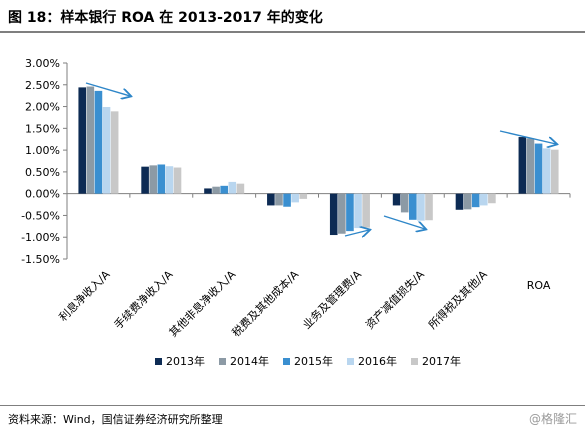  What do you see at coordinates (332, 299) in the screenshot?
I see `x-tick-label: 业务及管理费/A` at bounding box center [332, 299].